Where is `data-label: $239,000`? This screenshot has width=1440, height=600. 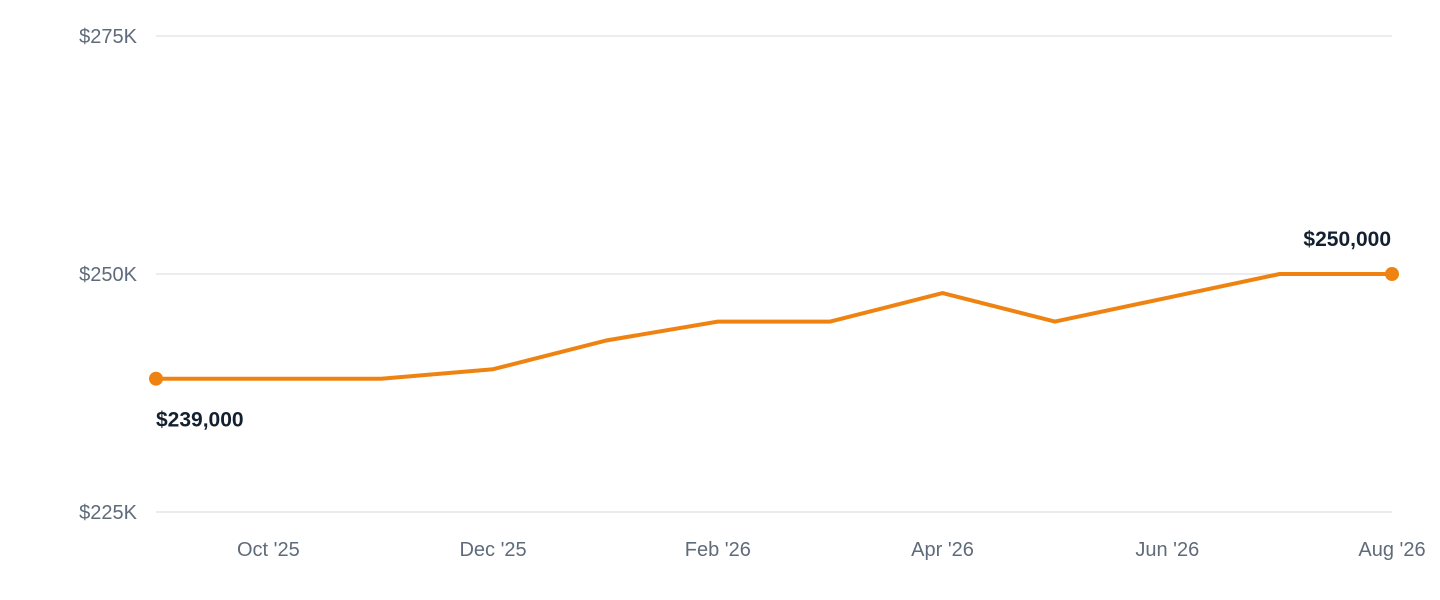 data-label: $239,000 is located at coordinates (200, 420).